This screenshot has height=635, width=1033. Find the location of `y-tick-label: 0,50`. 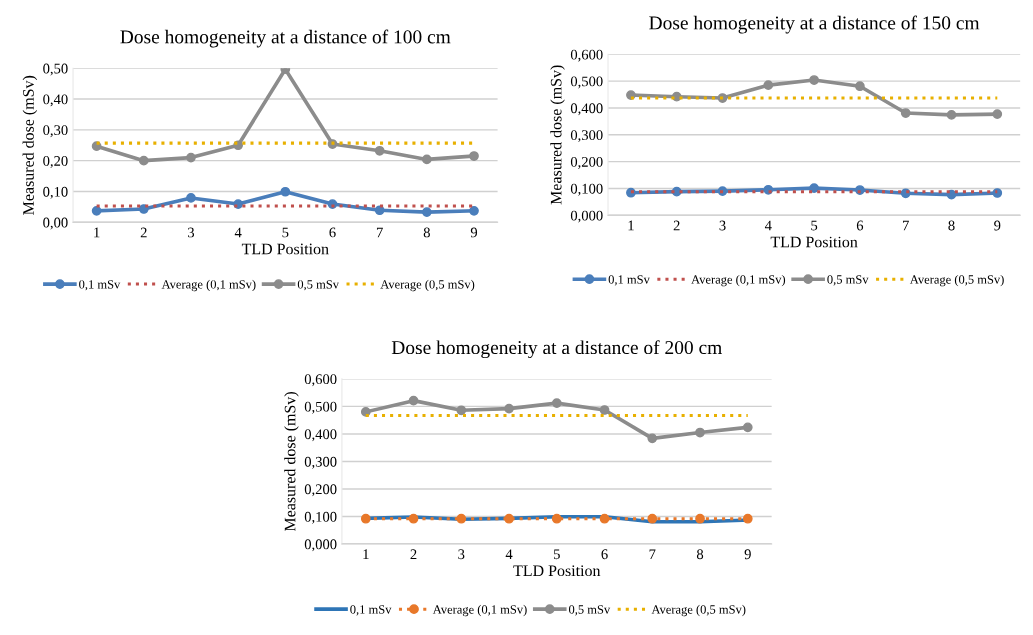

y-tick-label: 0,50 is located at coordinates (55, 69).